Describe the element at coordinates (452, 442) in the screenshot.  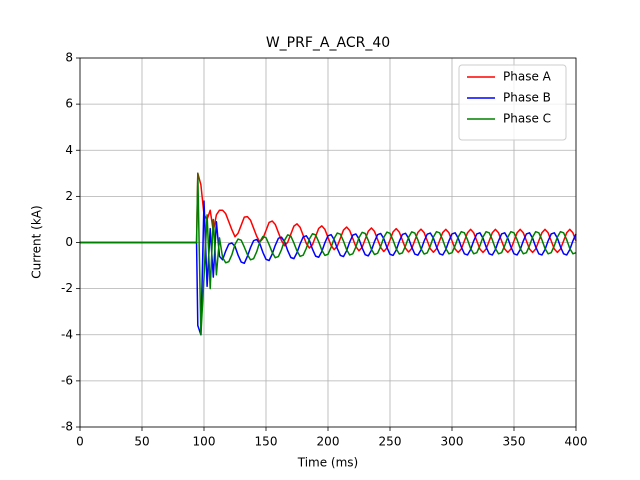
I see `x-tick-label: 300` at that location.